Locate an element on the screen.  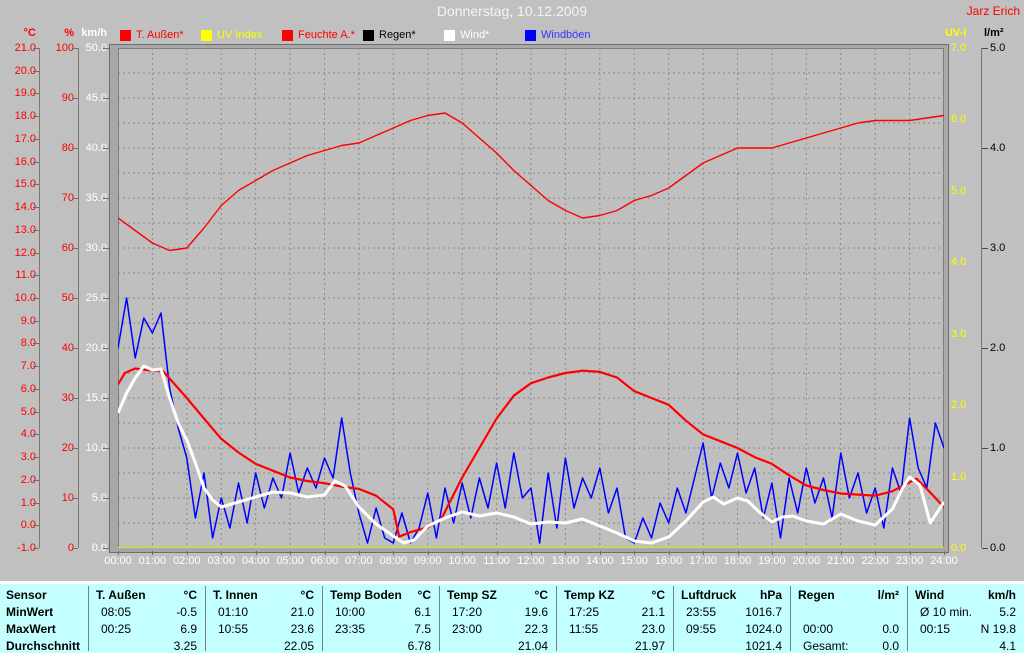
cell-value: -0.5 is located at coordinates (186, 612).